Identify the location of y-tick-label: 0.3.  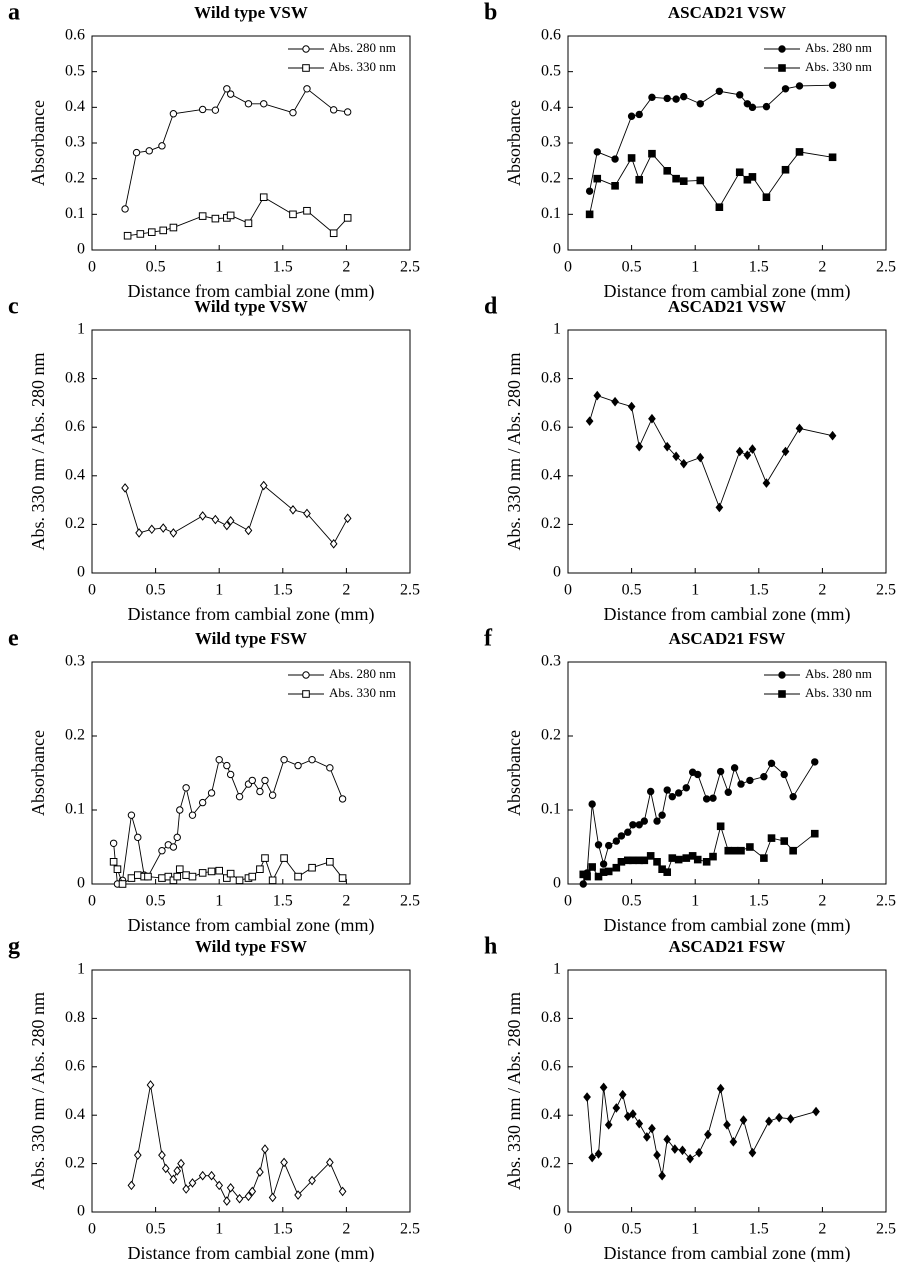
(551, 661).